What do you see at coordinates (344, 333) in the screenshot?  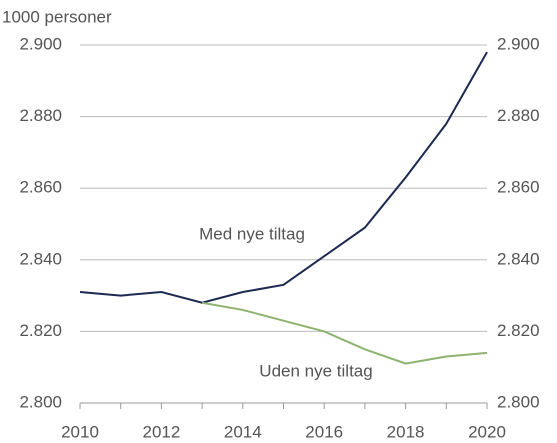 I see `line-series` at bounding box center [344, 333].